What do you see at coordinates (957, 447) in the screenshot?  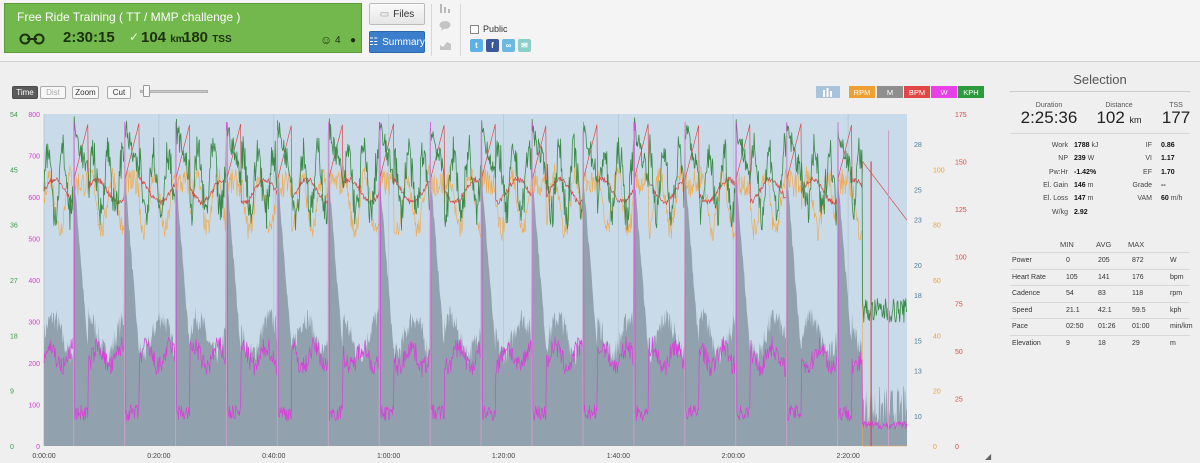 I see `heart-rate-tick: 0` at bounding box center [957, 447].